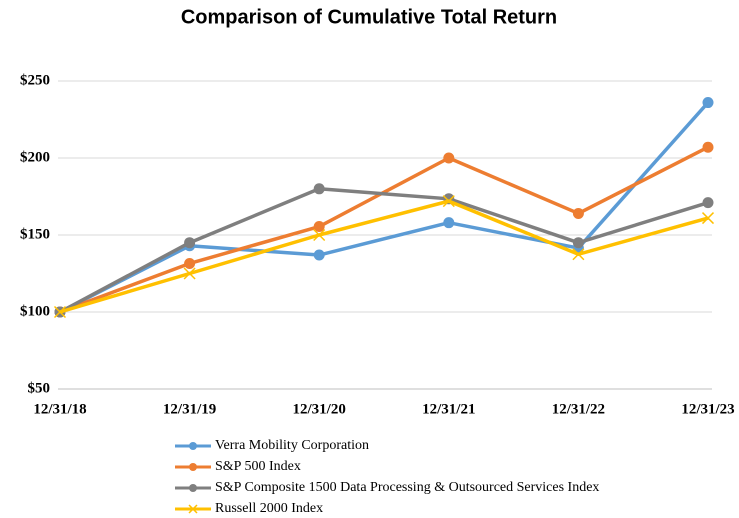  Describe the element at coordinates (35, 234) in the screenshot. I see `y-tick-label: $150` at that location.